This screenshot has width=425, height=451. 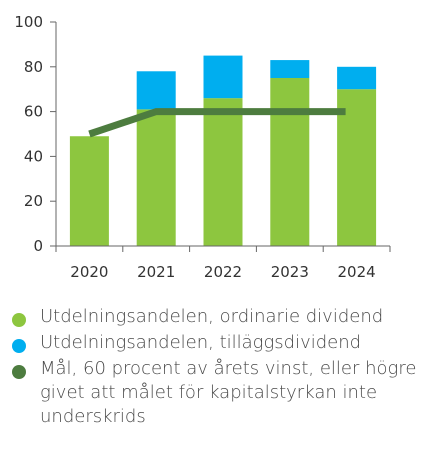 I want to click on y-tick-label: 0, so click(x=38, y=246).